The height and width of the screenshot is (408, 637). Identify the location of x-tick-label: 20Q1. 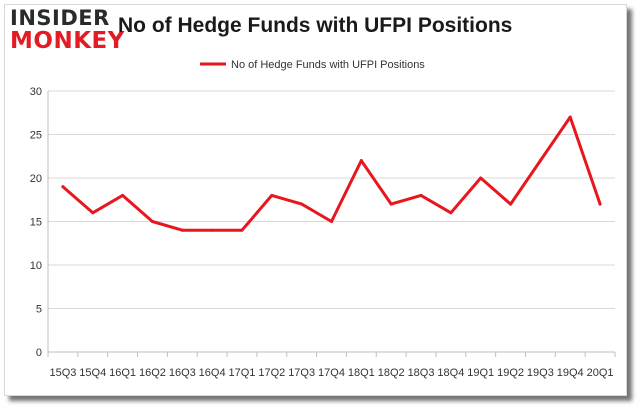
(600, 373).